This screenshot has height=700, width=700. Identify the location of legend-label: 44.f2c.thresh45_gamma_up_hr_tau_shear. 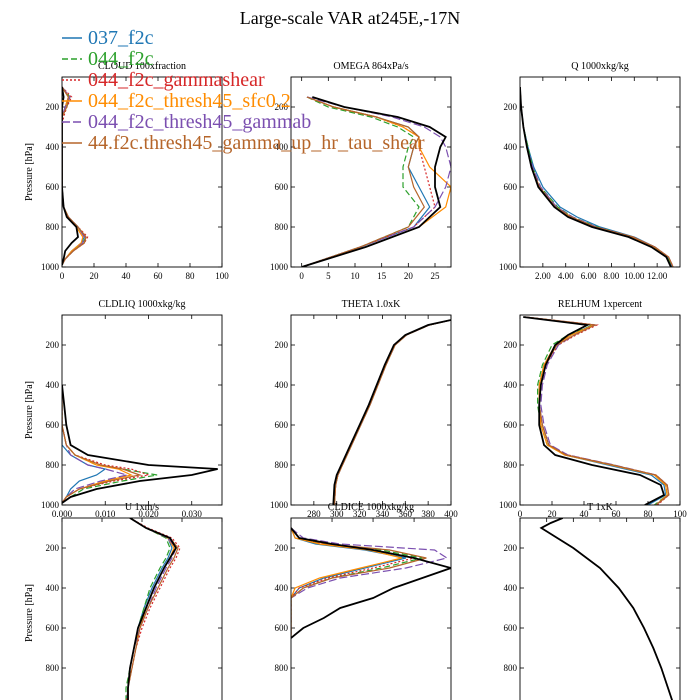
(256, 143).